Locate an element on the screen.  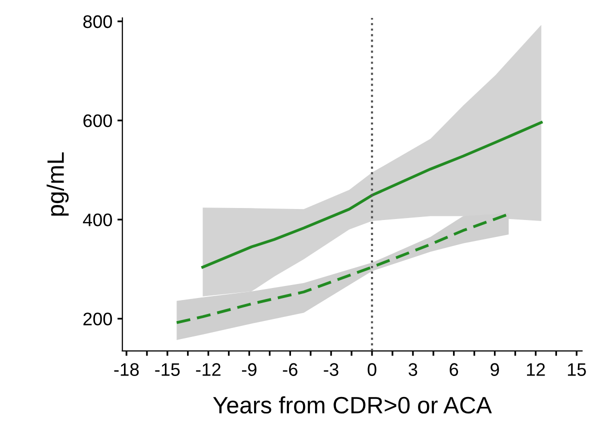
y-tick-label: 400 is located at coordinates (97, 220).